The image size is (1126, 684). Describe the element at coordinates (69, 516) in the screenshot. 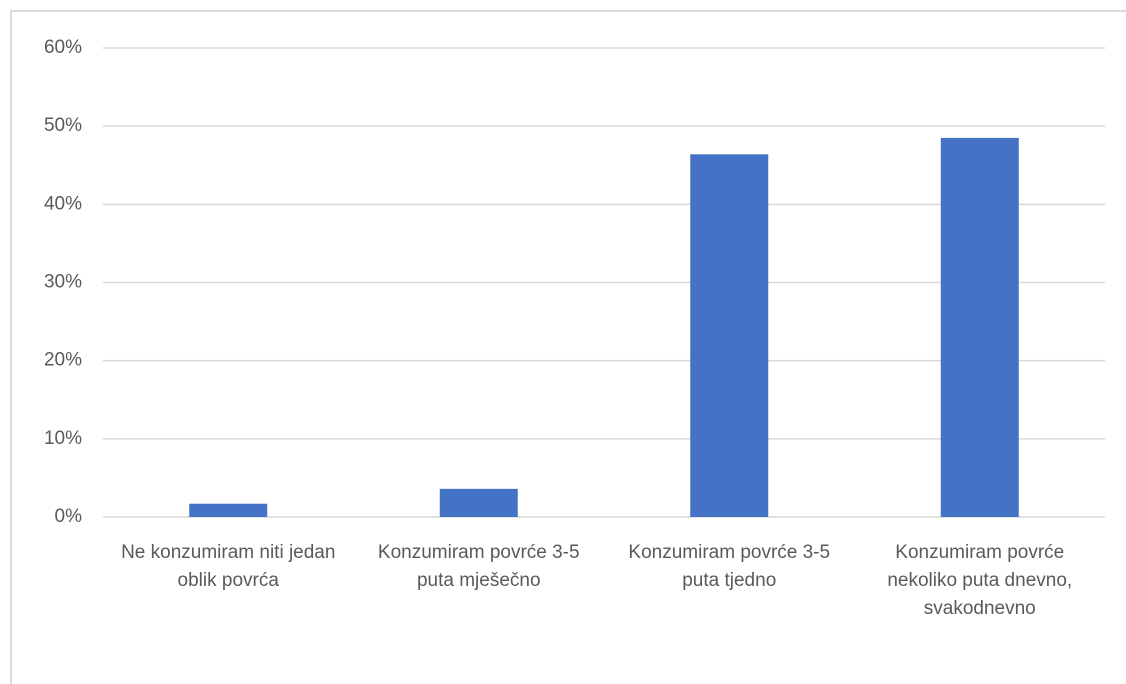

I see `y-tick-label: 0%` at that location.